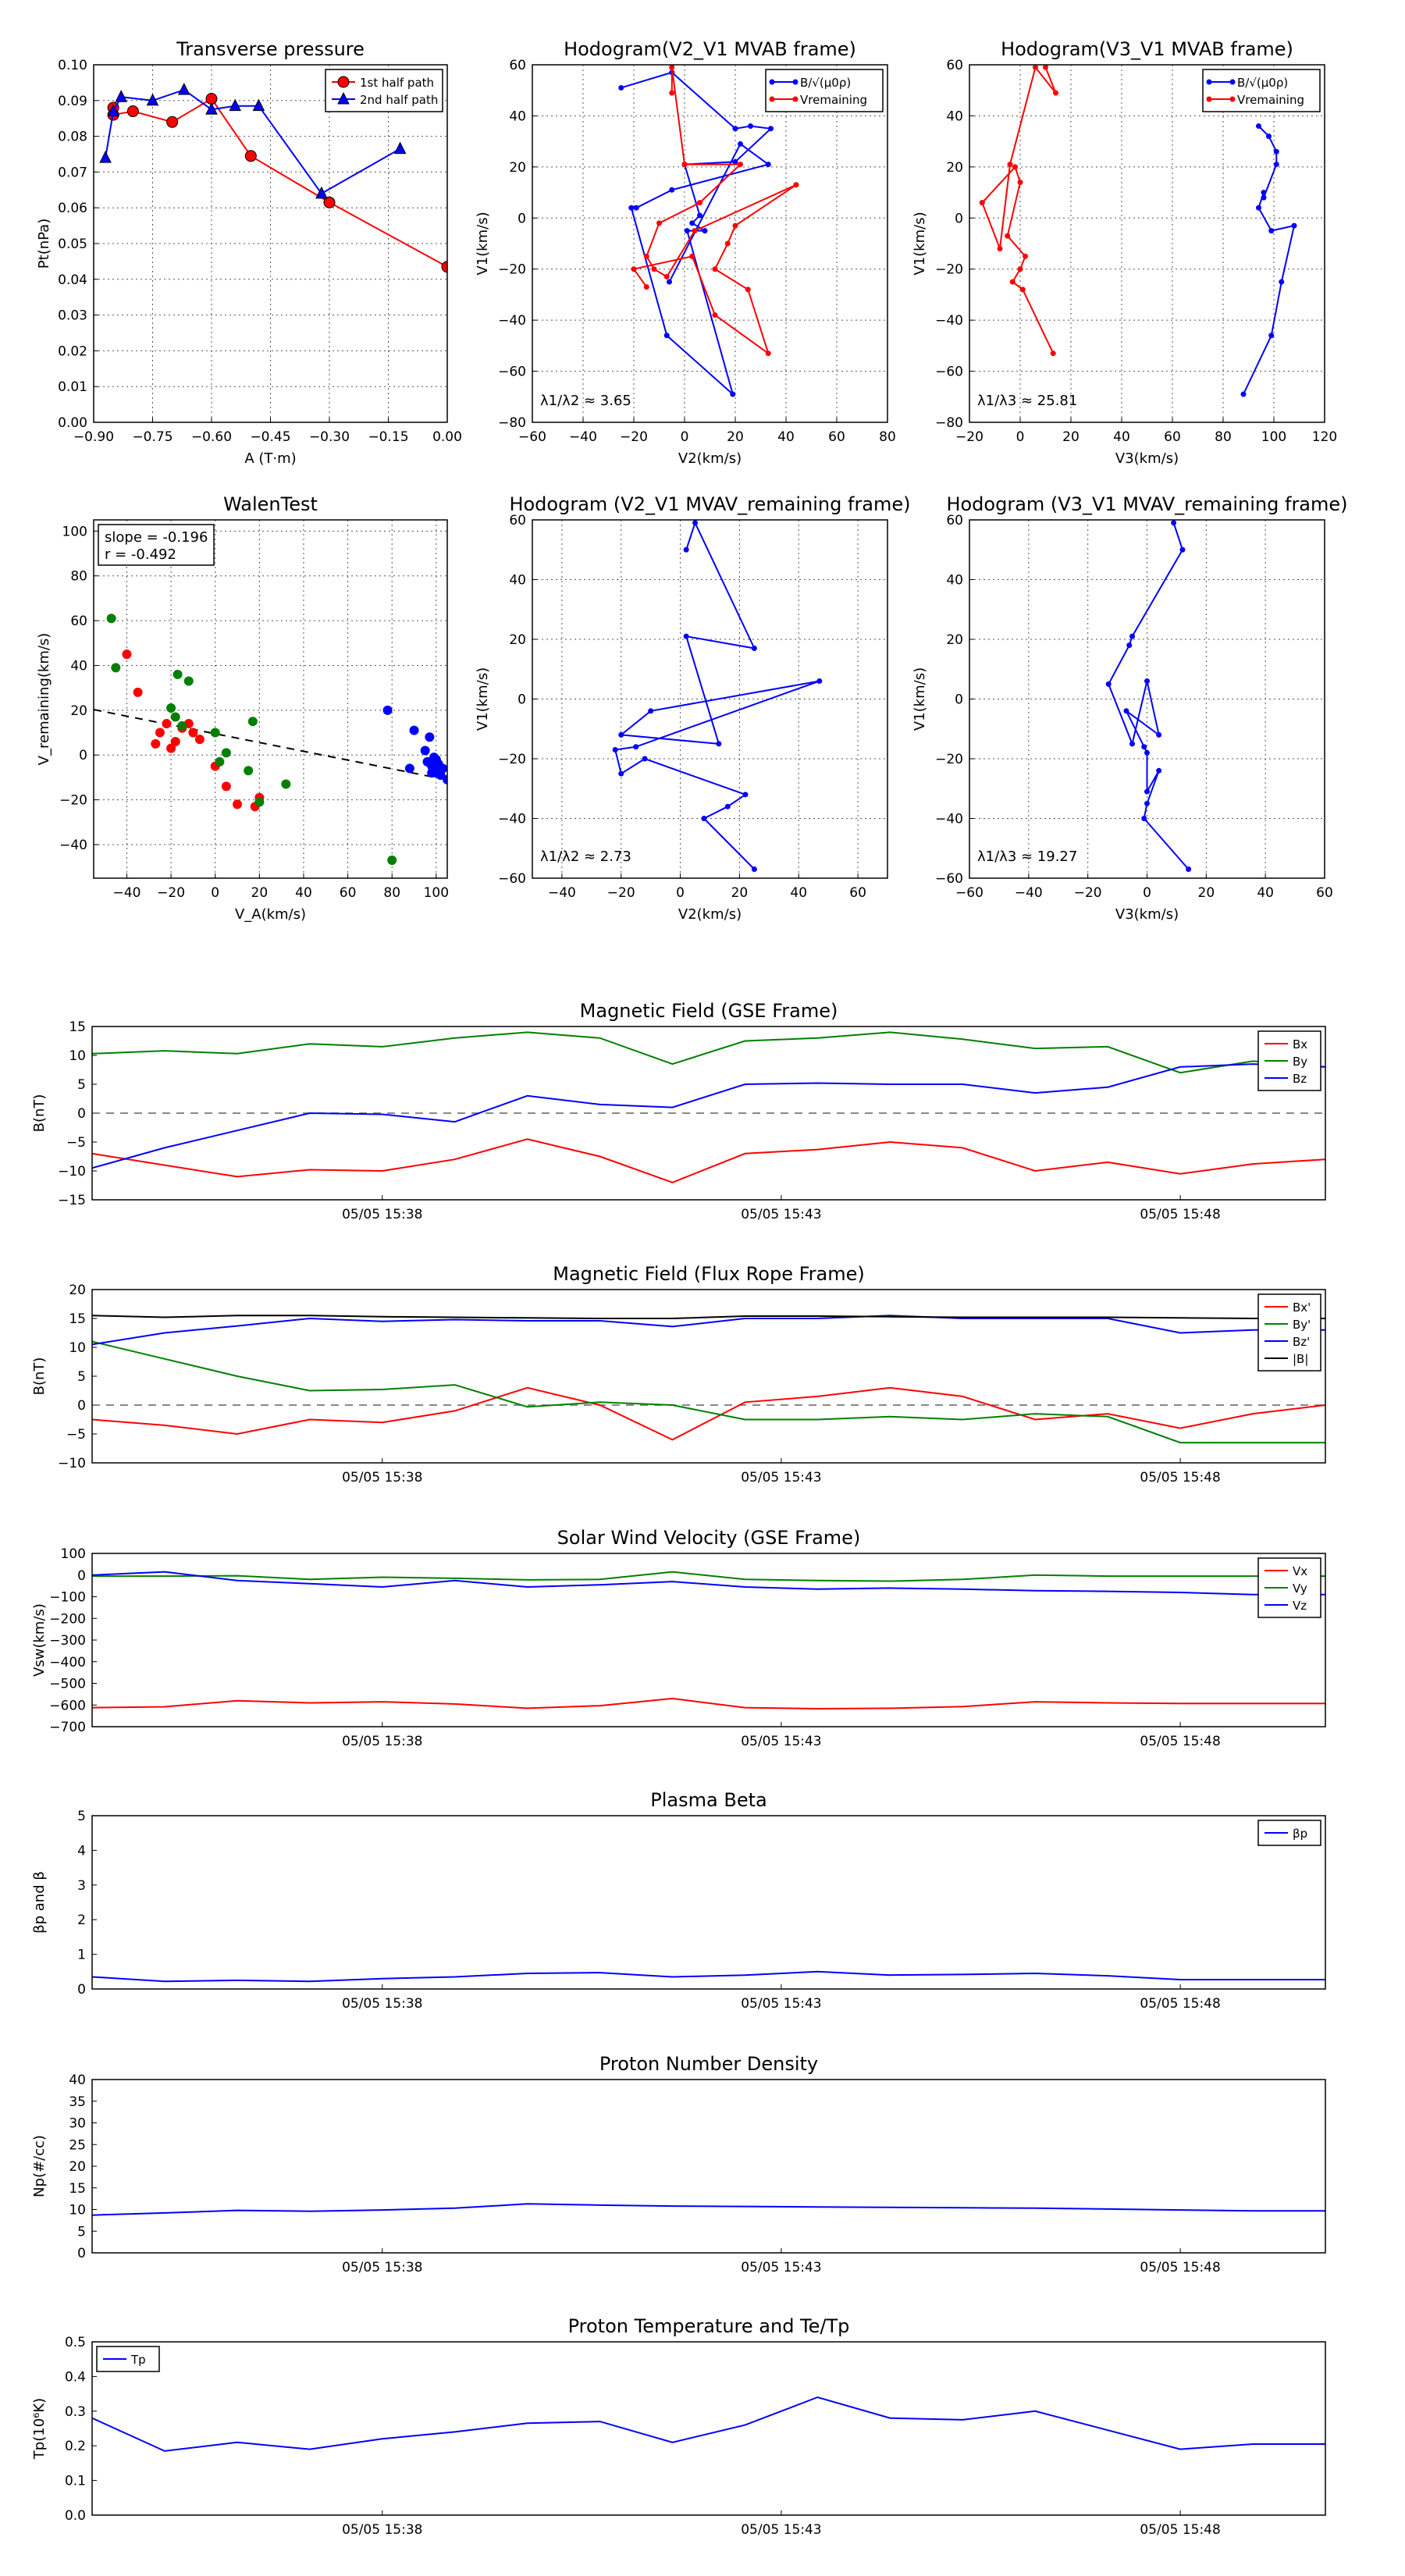 This screenshot has height=2576, width=1405. I want to click on y-tick-label: 2, so click(81, 1920).